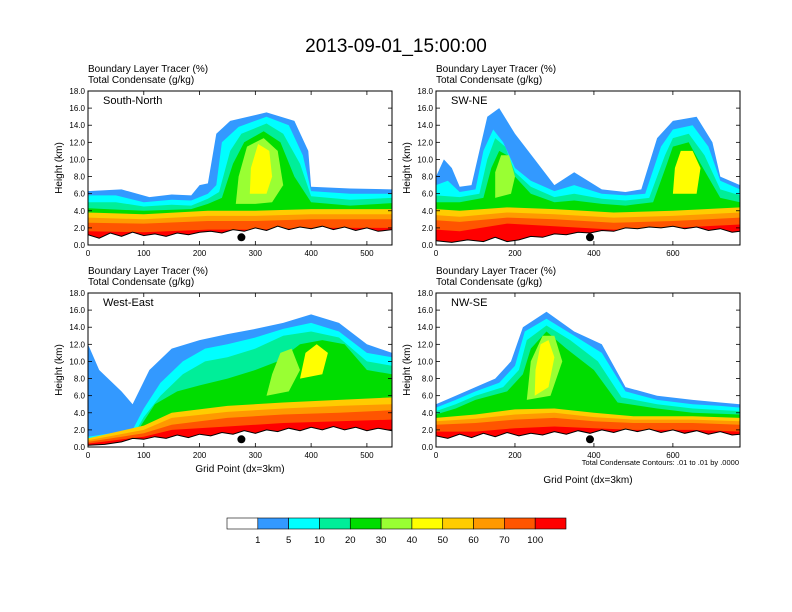 This screenshot has height=612, width=792. Describe the element at coordinates (367, 253) in the screenshot. I see `x-tick-label: 500` at that location.